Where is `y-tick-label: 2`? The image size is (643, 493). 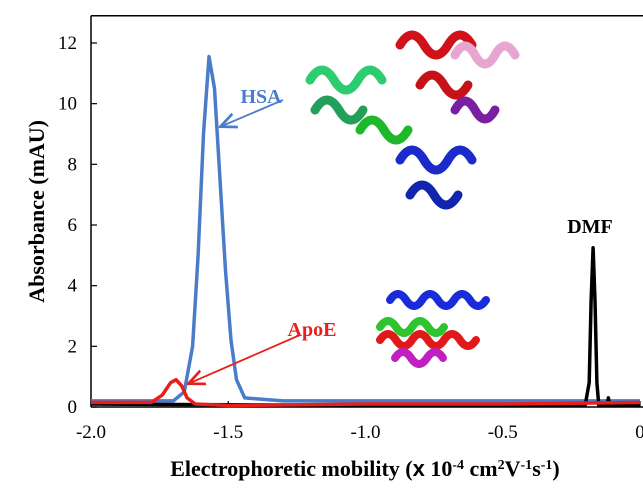
y-tick-label: 2 is located at coordinates (73, 346).